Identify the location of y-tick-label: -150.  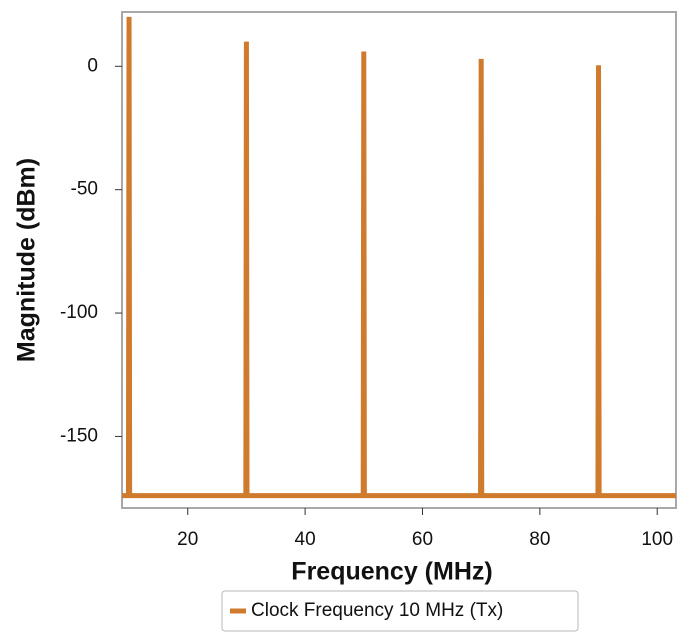
(79, 435).